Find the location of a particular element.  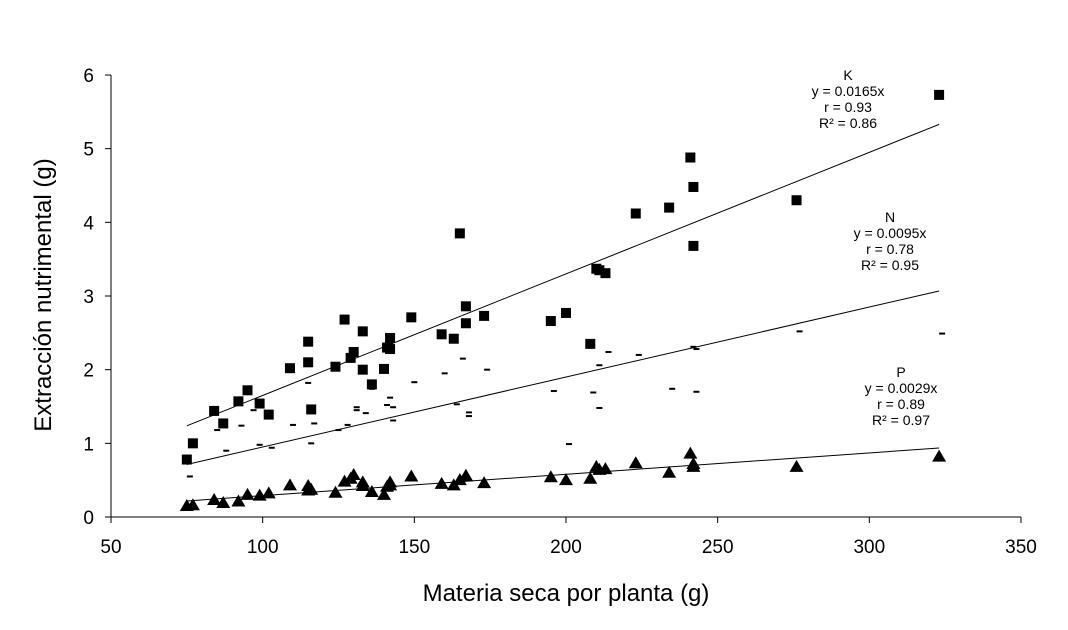

y-ticks: 0 1 2 3 4 5 6 is located at coordinates (97, 297).